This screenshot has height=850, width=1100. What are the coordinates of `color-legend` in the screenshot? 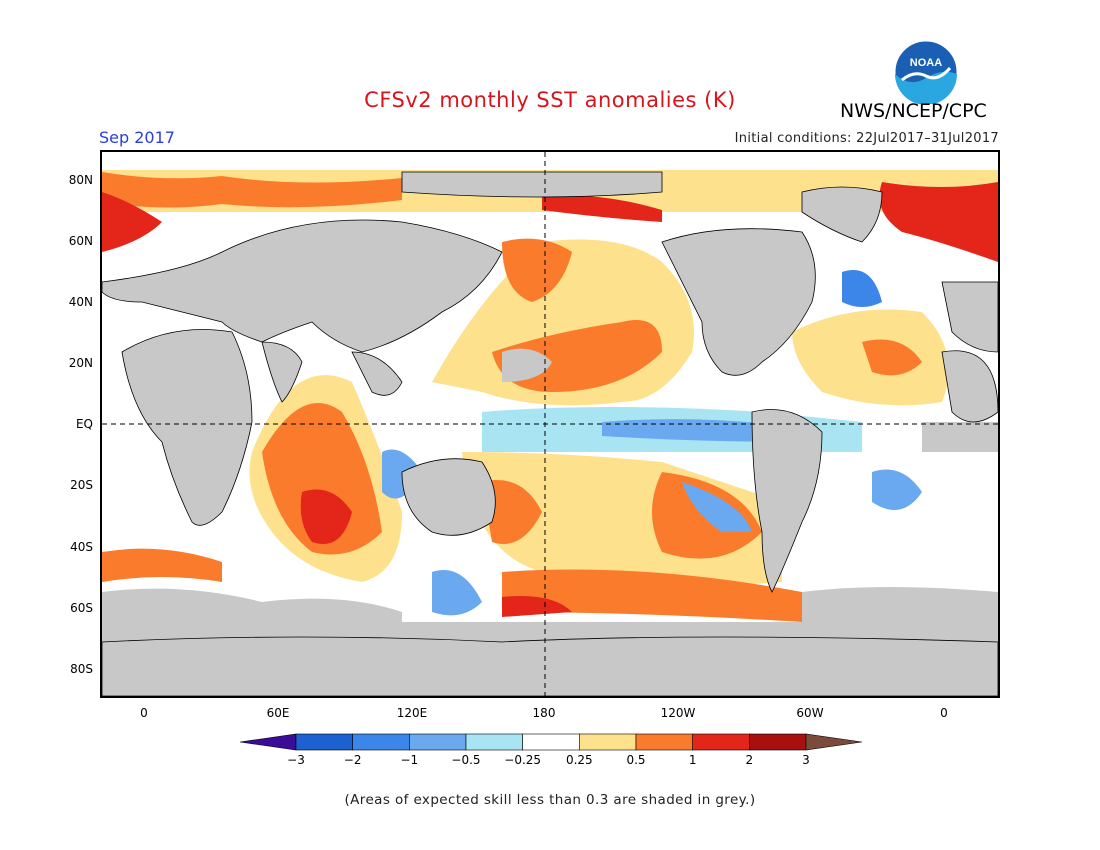 It's located at (551, 742).